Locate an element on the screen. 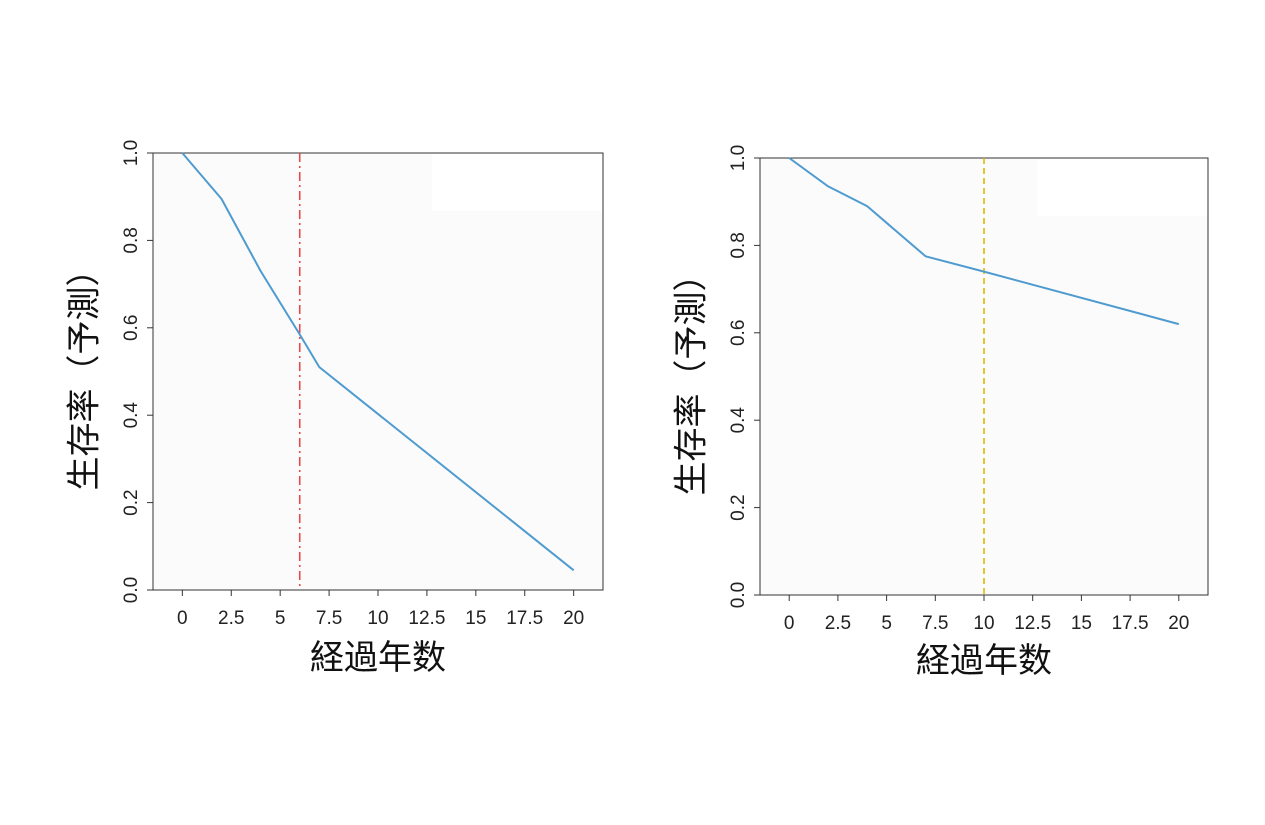  survival-line is located at coordinates (984, 241).